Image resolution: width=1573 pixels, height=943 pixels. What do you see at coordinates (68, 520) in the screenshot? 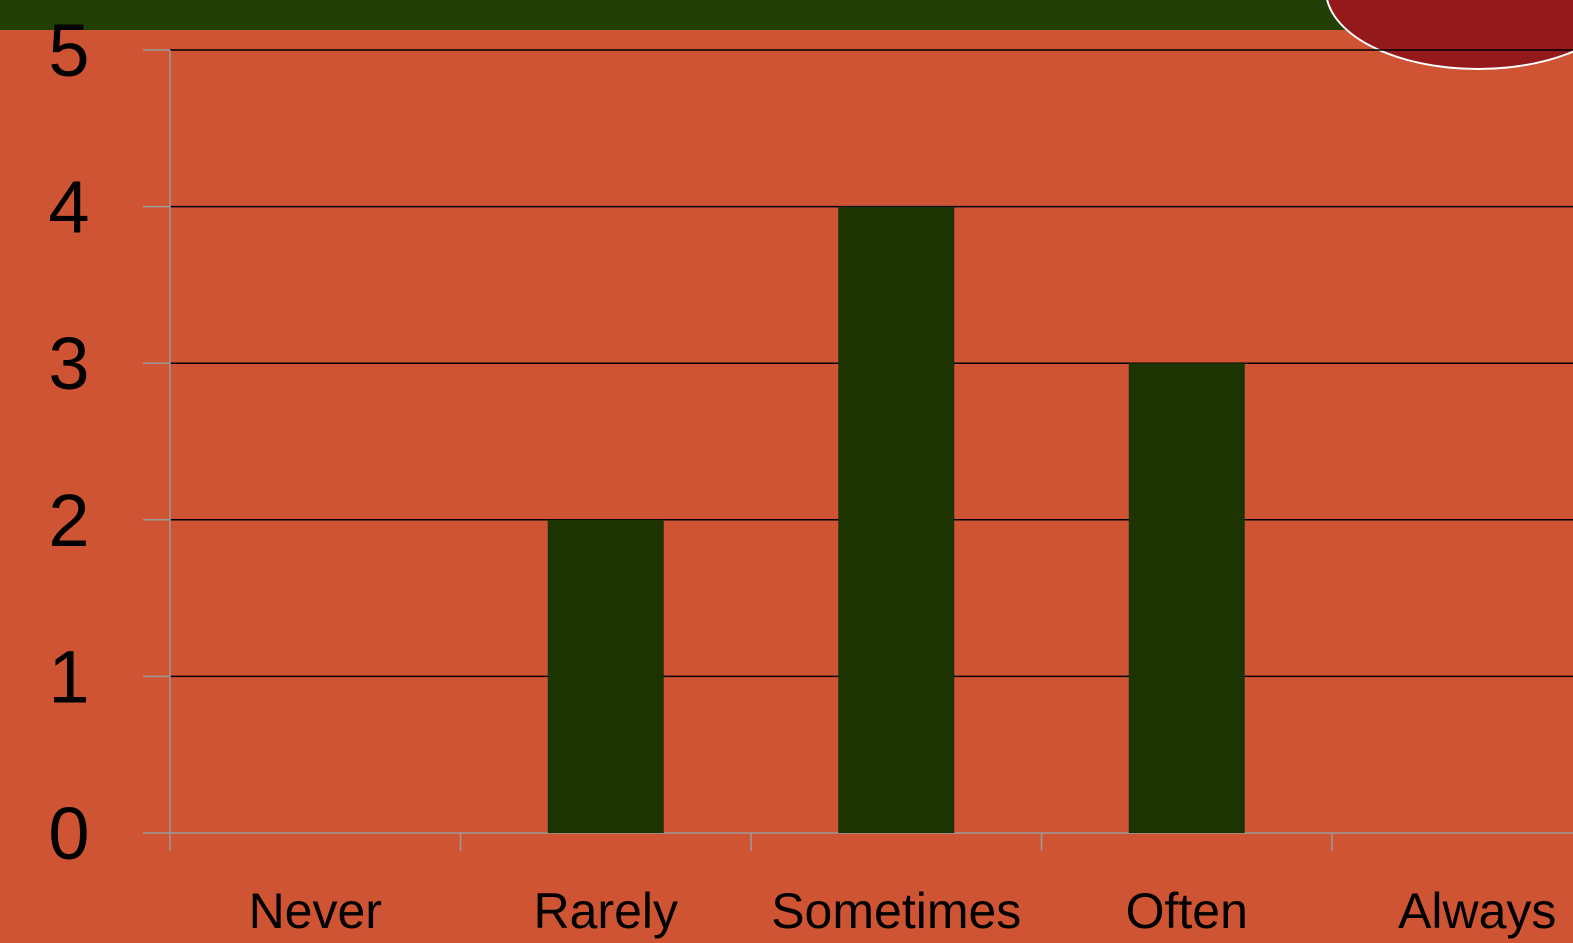
I see `y-tick-label-2: 2` at bounding box center [68, 520].